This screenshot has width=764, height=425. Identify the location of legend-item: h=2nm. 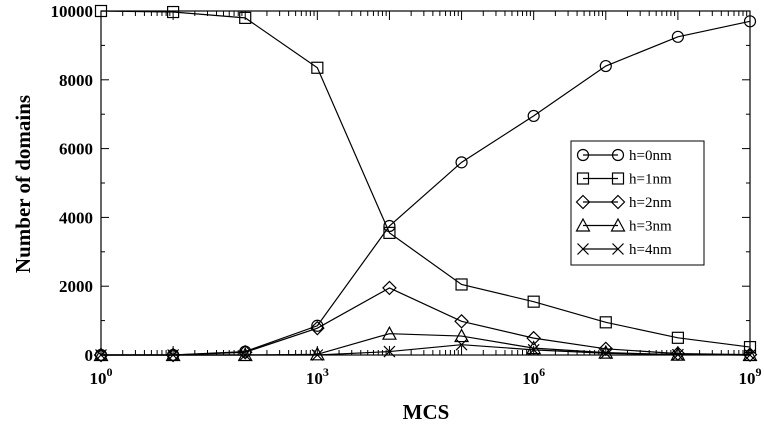
(623, 202).